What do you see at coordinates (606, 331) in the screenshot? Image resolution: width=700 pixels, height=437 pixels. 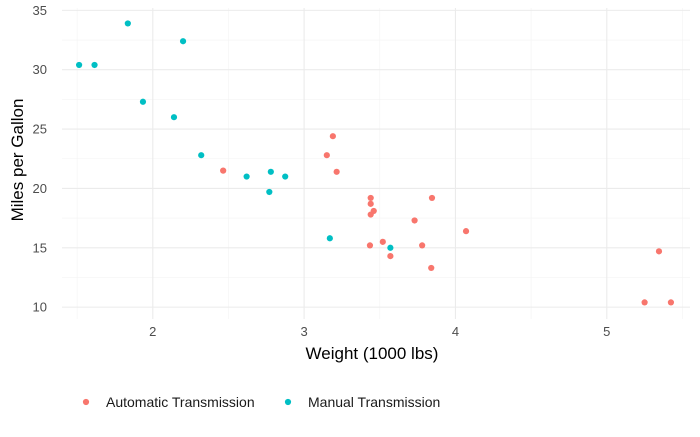 I see `x-tick-label: 5` at bounding box center [606, 331].